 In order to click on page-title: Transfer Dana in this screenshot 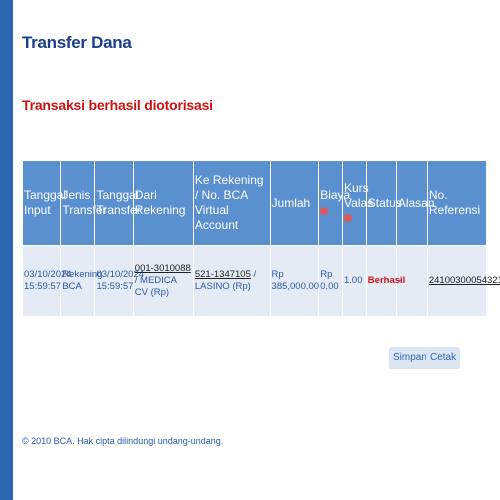, I will do `click(77, 42)`.